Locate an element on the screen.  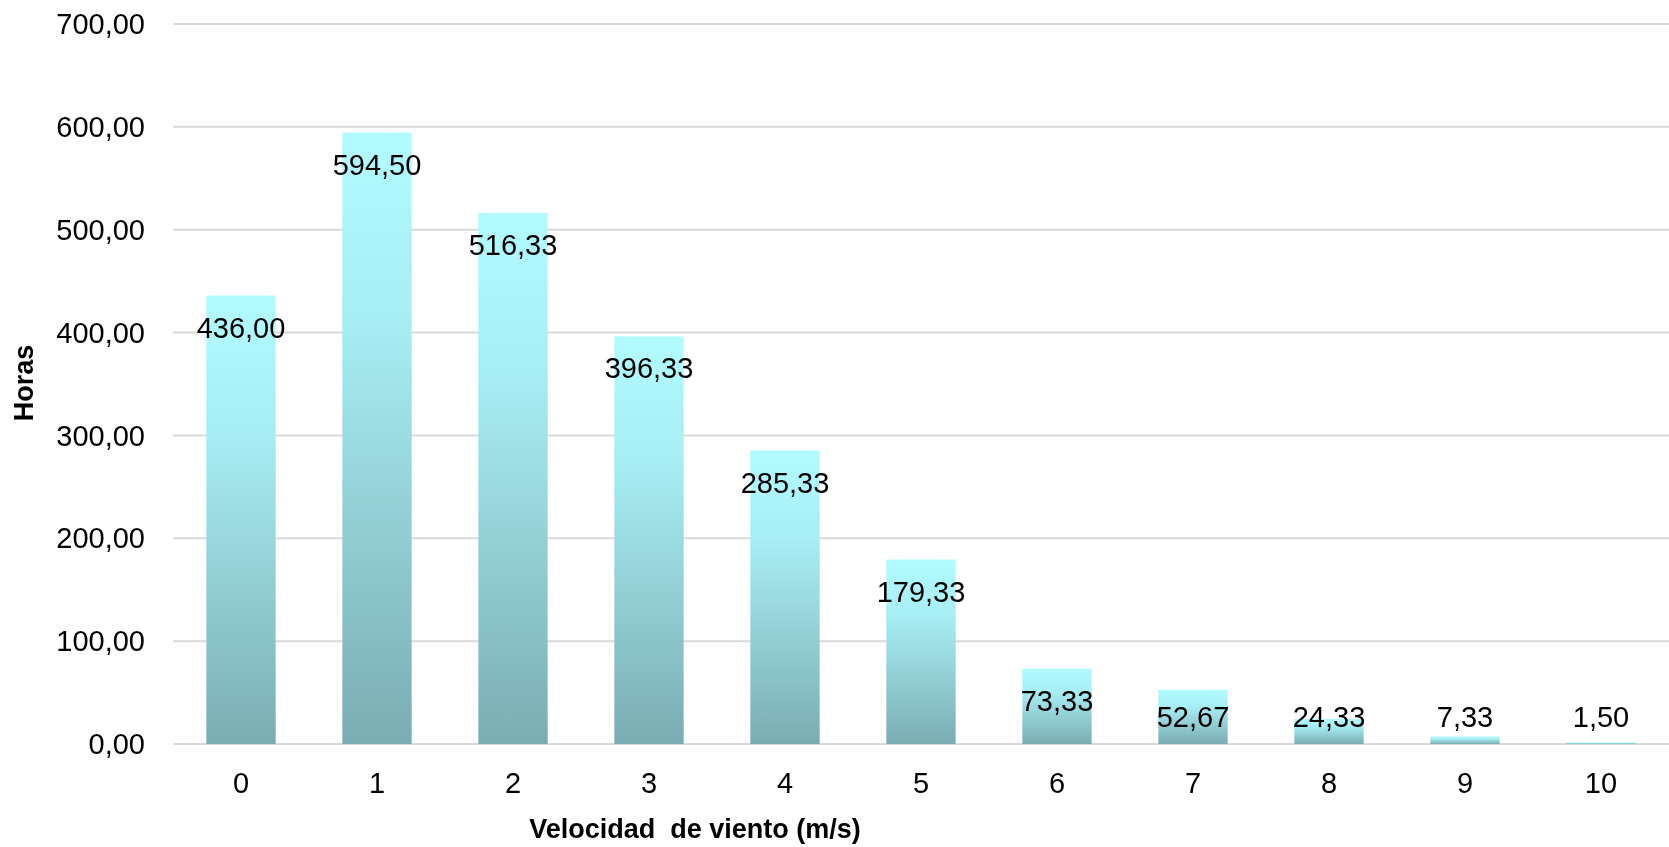
x-tick-label: 1 is located at coordinates (377, 783).